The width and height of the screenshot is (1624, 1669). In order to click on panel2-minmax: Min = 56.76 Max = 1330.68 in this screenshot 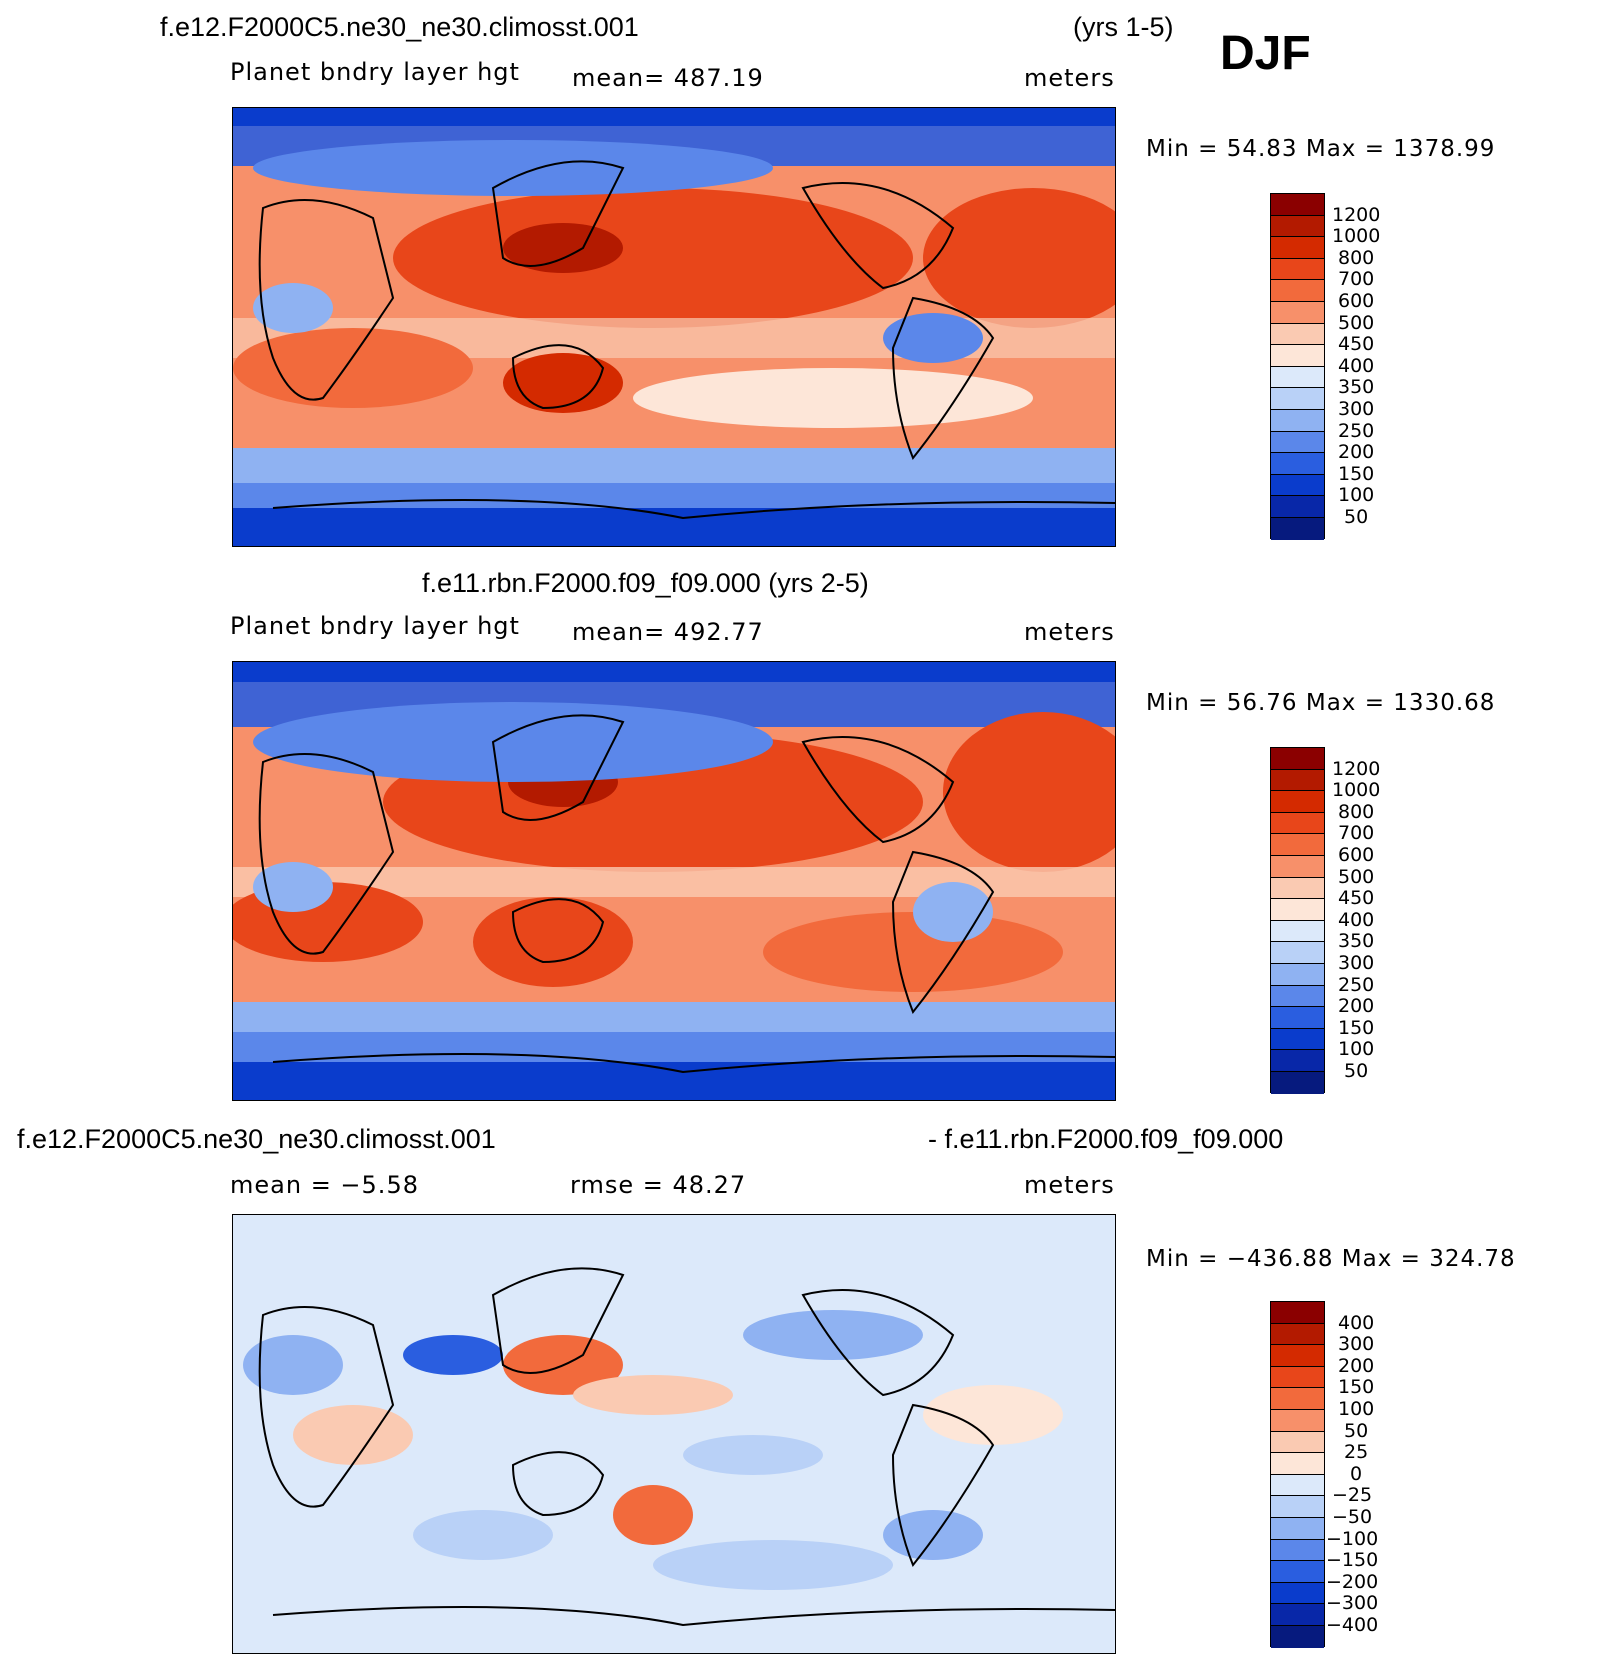, I will do `click(1321, 703)`.